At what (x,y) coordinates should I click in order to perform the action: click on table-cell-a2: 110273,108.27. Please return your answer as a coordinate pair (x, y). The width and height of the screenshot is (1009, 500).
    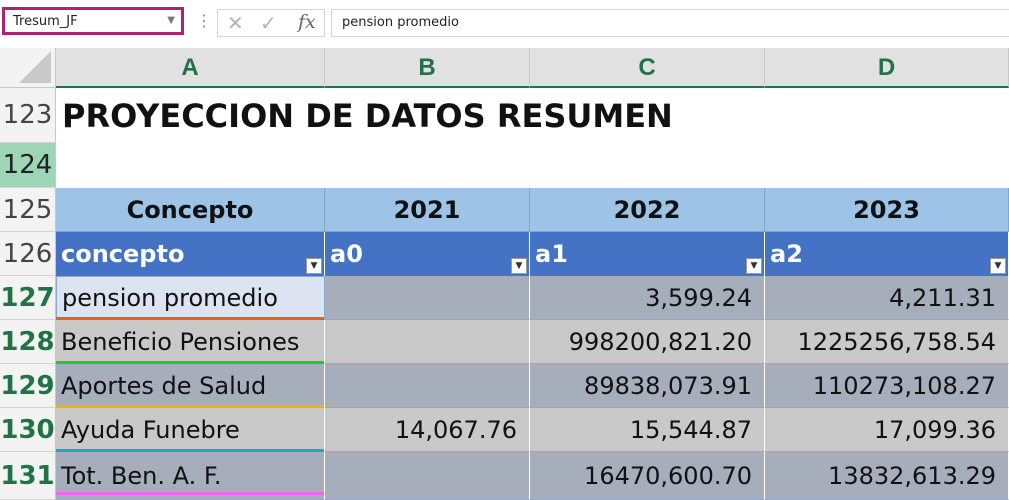
    Looking at the image, I should click on (887, 386).